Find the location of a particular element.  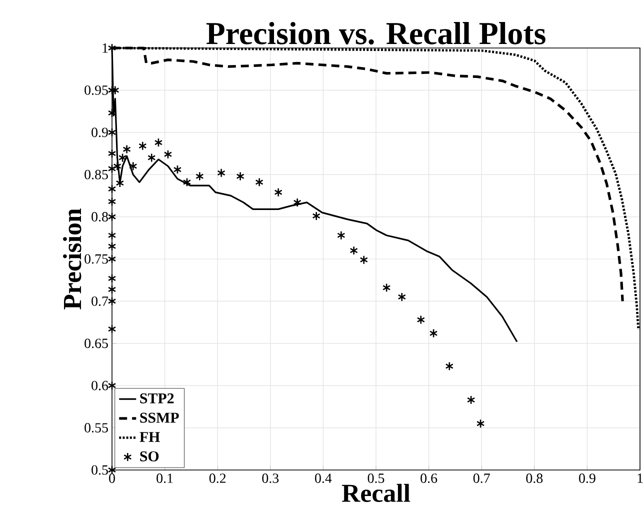

x-tick-label: 0.6 is located at coordinates (429, 478).